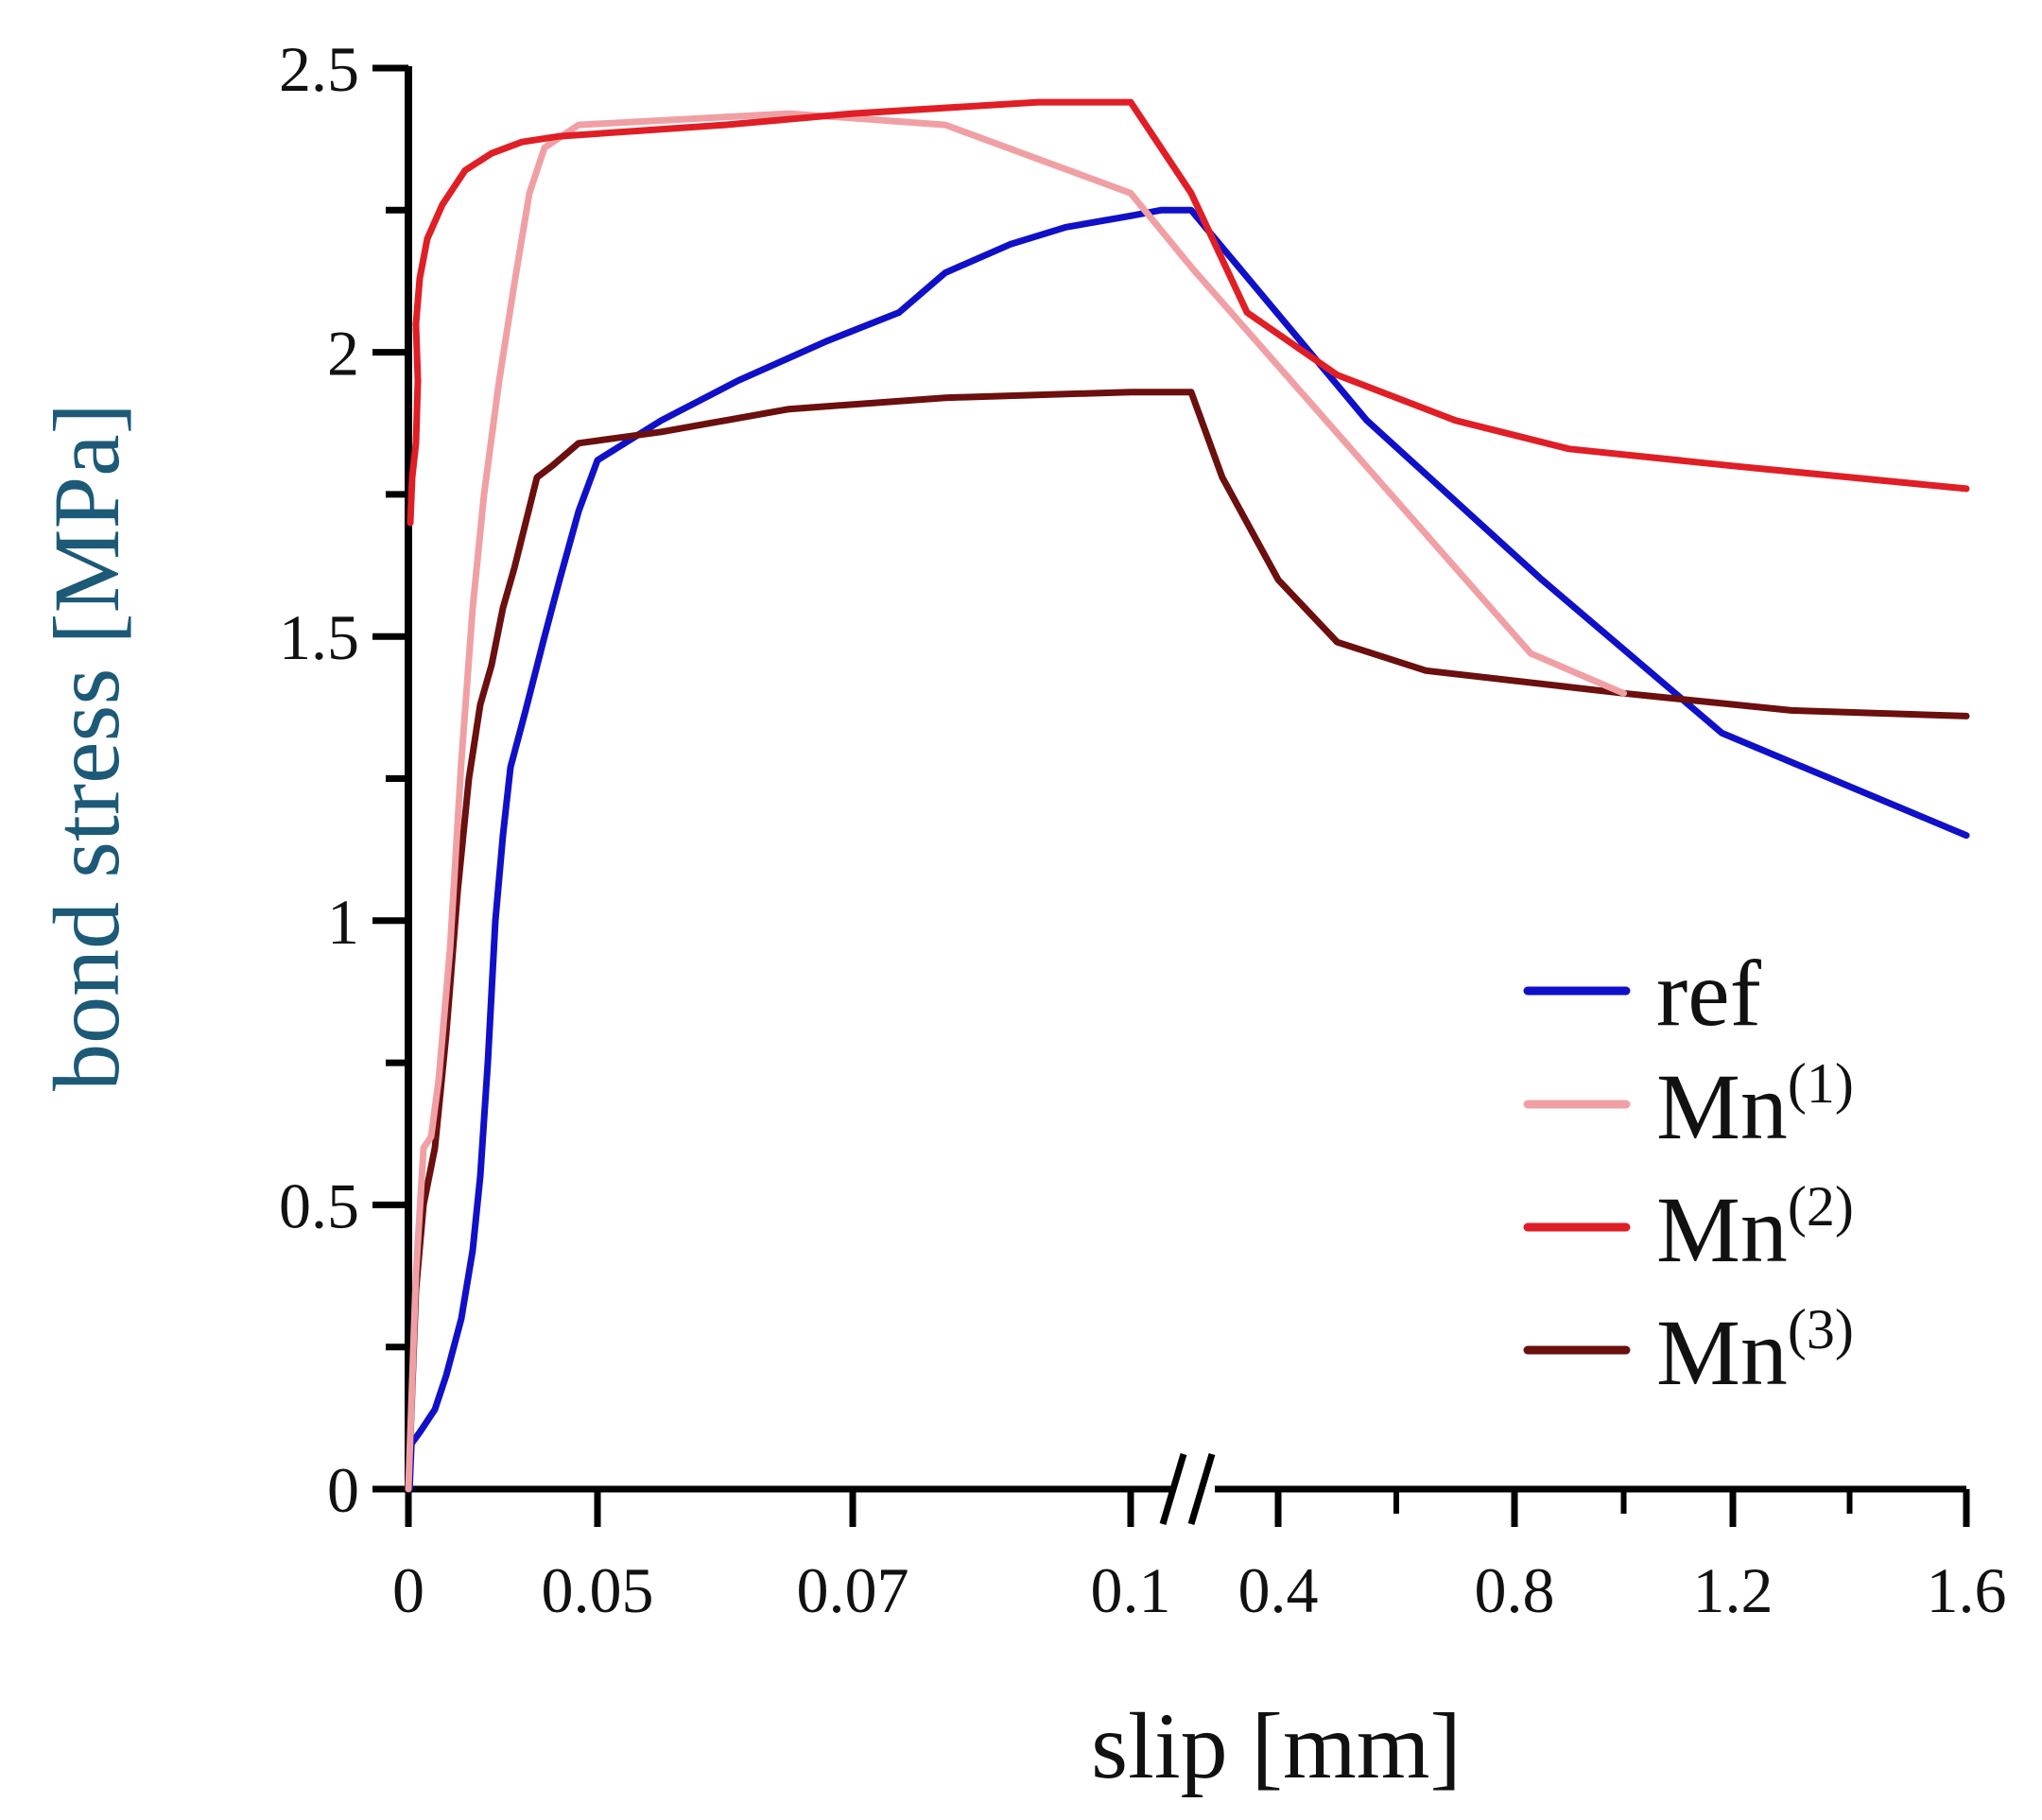  What do you see at coordinates (1733, 1590) in the screenshot?
I see `x-tick-label: 1.2` at bounding box center [1733, 1590].